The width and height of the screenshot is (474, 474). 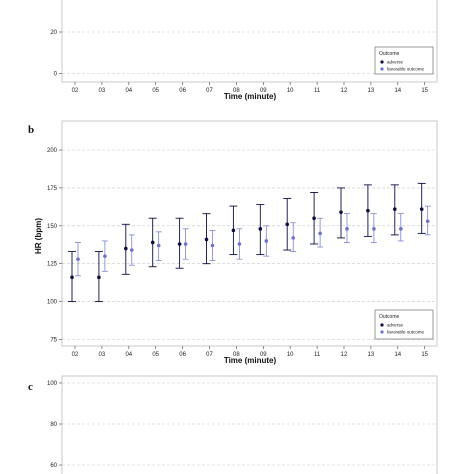 What do you see at coordinates (290, 91) in the screenshot?
I see `panel-a-x-tick-label: 10` at bounding box center [290, 91].